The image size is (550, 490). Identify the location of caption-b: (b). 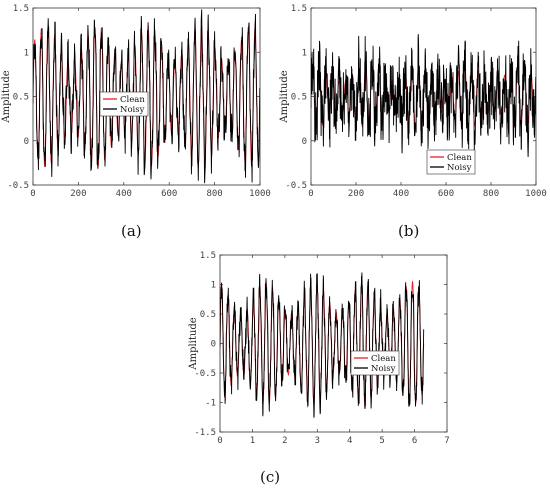
(409, 231).